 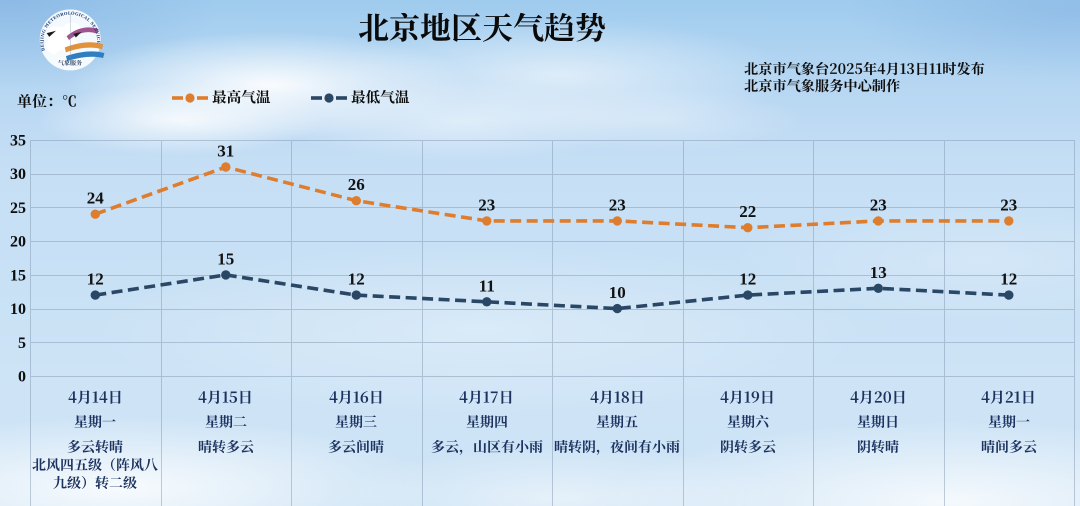 I want to click on value-label: 15, so click(x=225, y=258).